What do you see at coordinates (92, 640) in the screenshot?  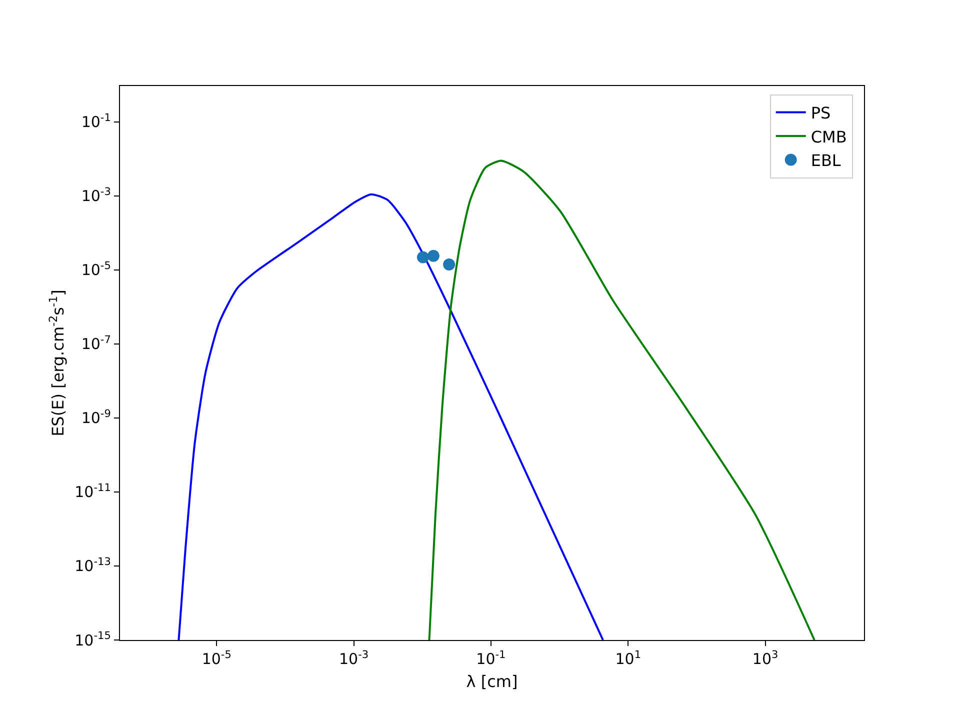 I see `y-tick-label: 10$^{-15}$` at bounding box center [92, 640].